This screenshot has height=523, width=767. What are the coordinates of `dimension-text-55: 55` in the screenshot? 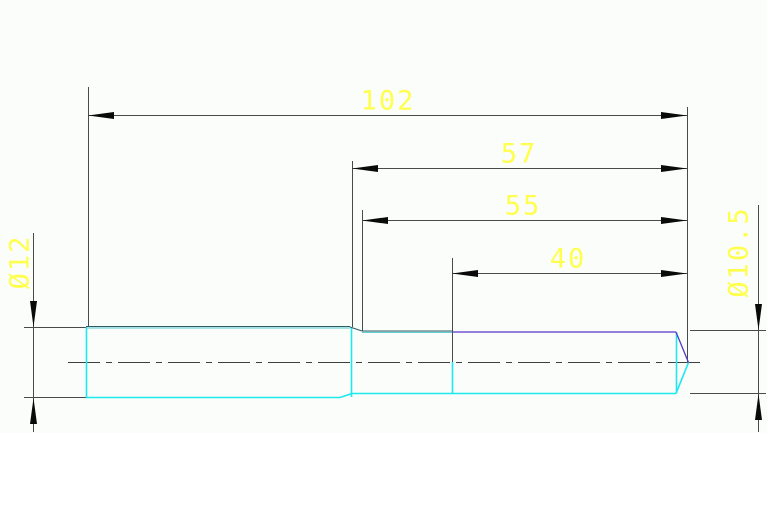 It's located at (523, 206).